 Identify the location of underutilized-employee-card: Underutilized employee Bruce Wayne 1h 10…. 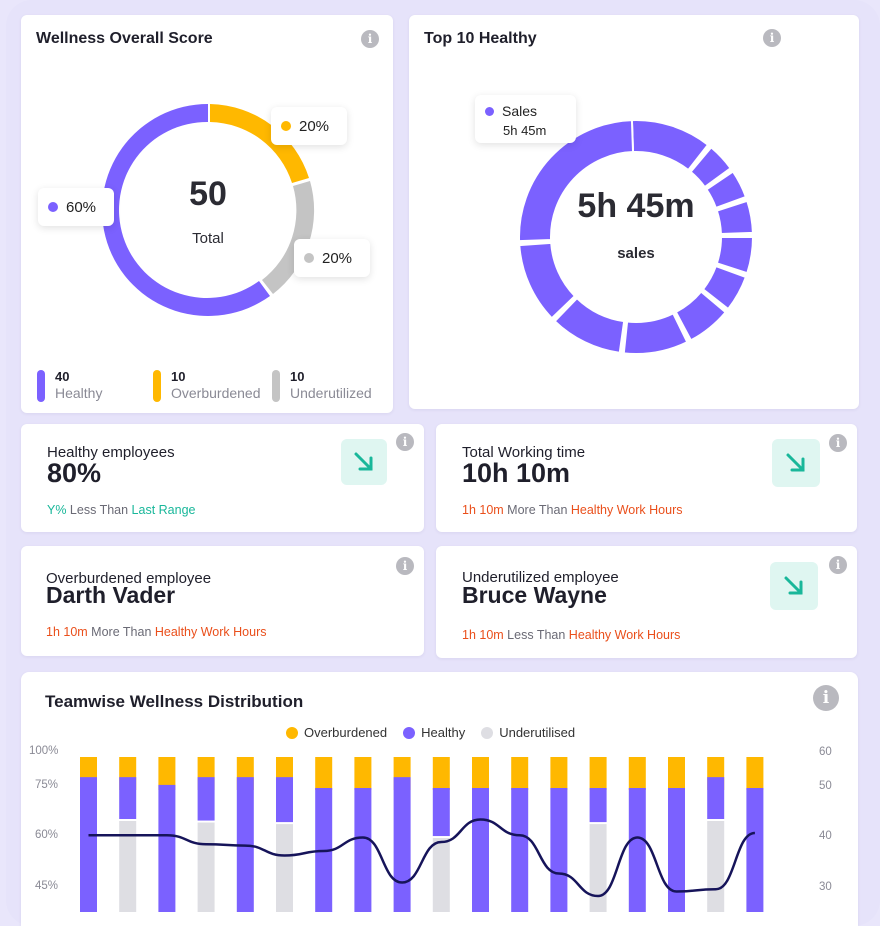
(646, 602).